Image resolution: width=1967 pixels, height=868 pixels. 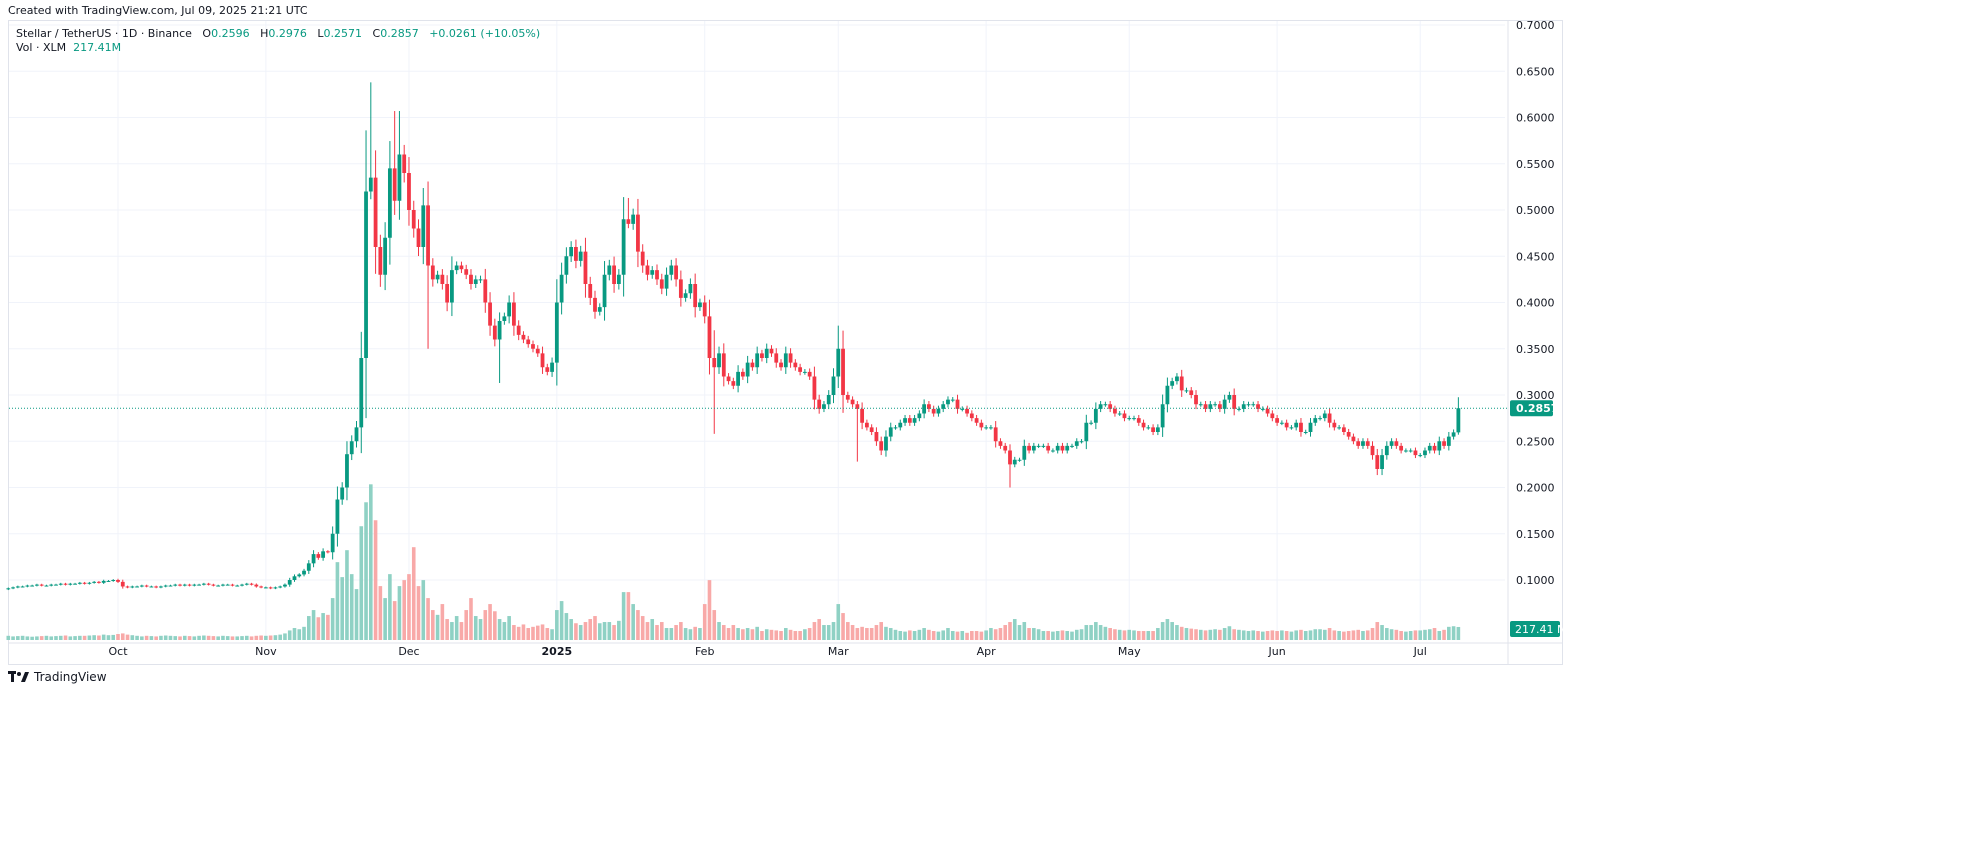 What do you see at coordinates (399, 33) in the screenshot?
I see `close-value: 0.2857` at bounding box center [399, 33].